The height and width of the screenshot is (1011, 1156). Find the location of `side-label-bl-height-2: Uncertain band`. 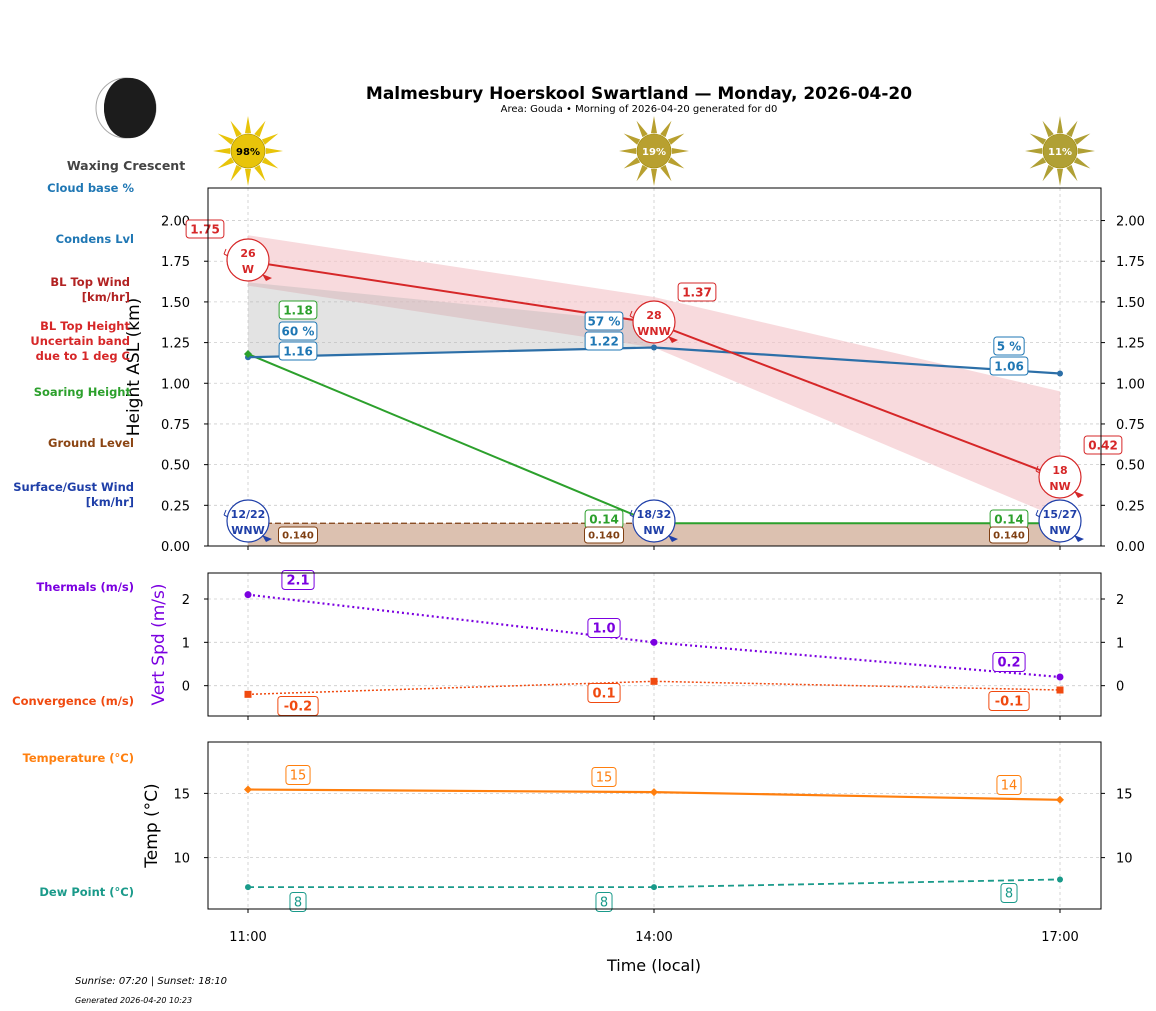

side-label-bl-height-2: Uncertain band is located at coordinates (80, 341).